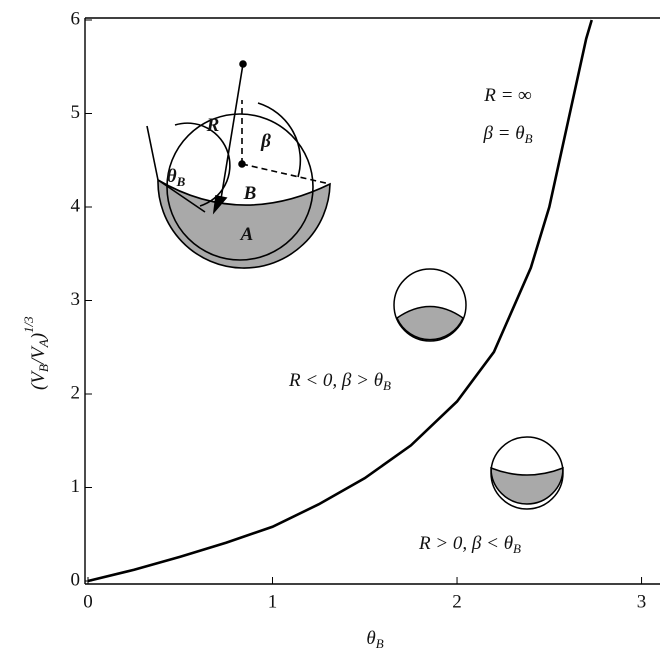 The height and width of the screenshot is (656, 660). I want to click on inset-label: B, so click(250, 193).